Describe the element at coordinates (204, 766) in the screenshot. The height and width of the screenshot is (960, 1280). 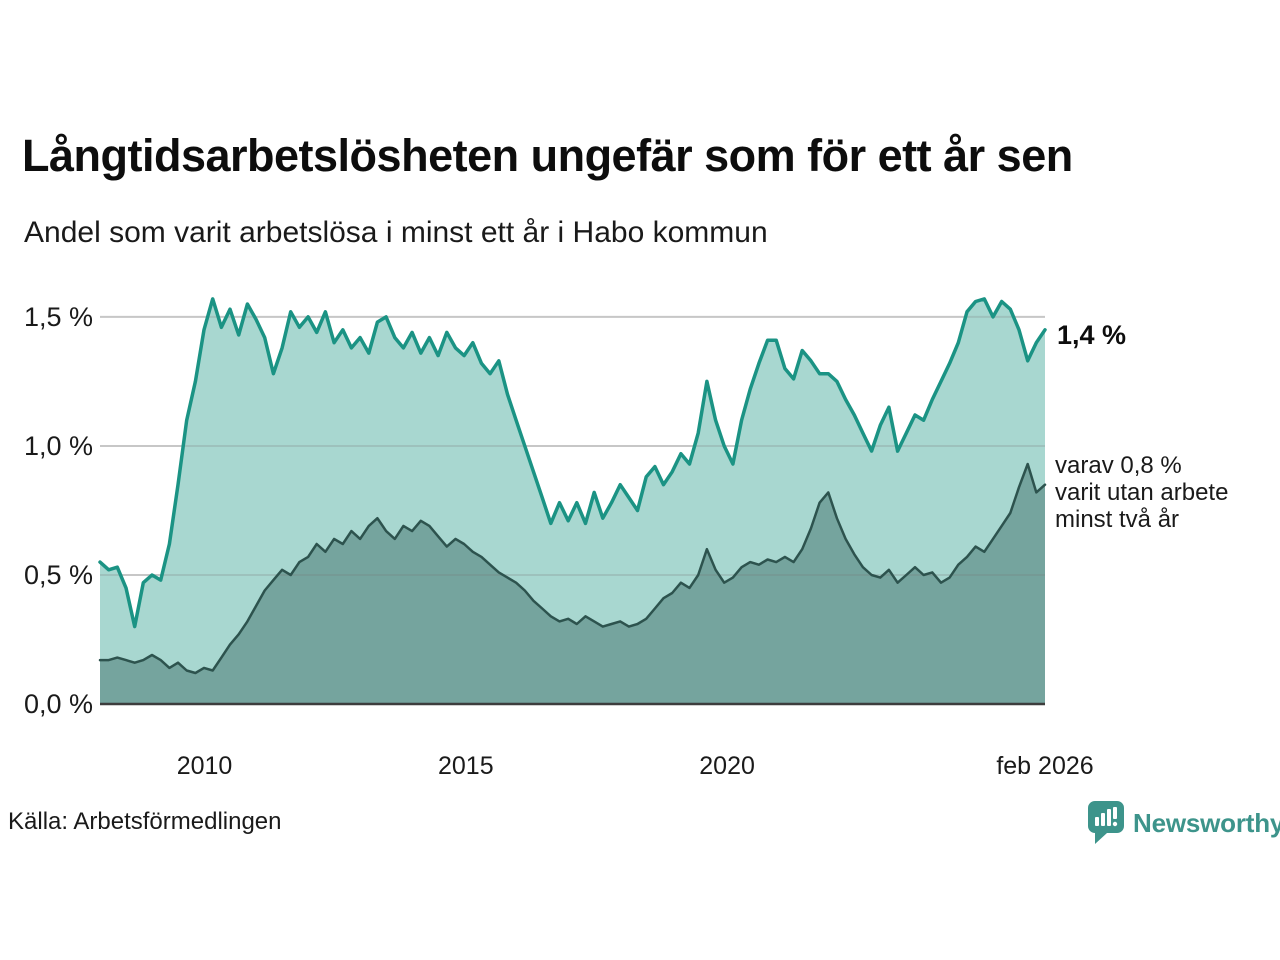
I see `x-tick-label: 2010` at that location.